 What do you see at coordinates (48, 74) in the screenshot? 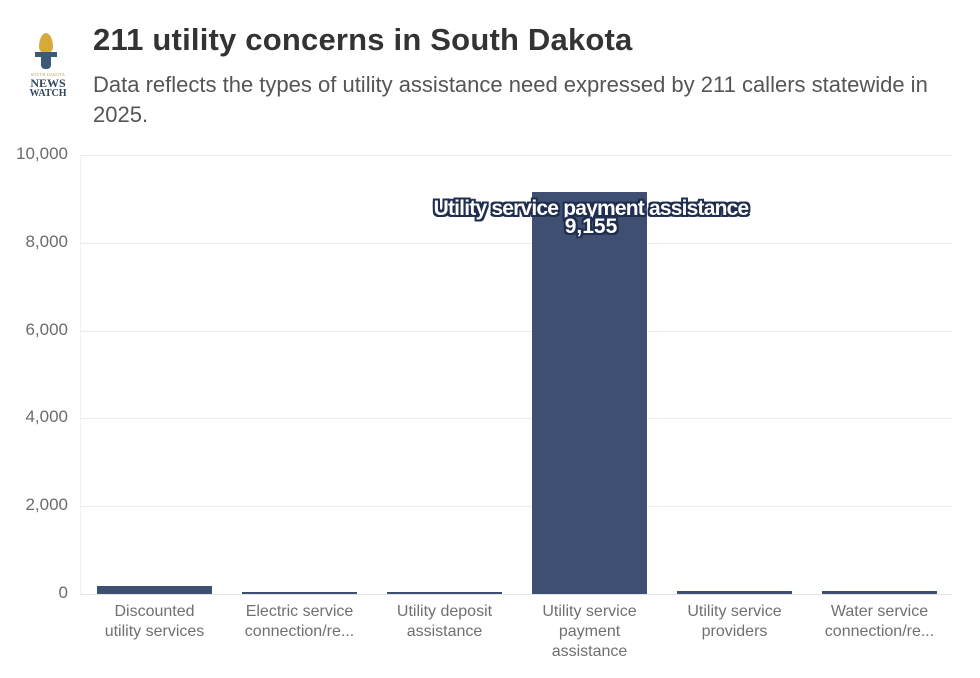
I see `logo-small-text: SOUTH DAKOTA` at bounding box center [48, 74].